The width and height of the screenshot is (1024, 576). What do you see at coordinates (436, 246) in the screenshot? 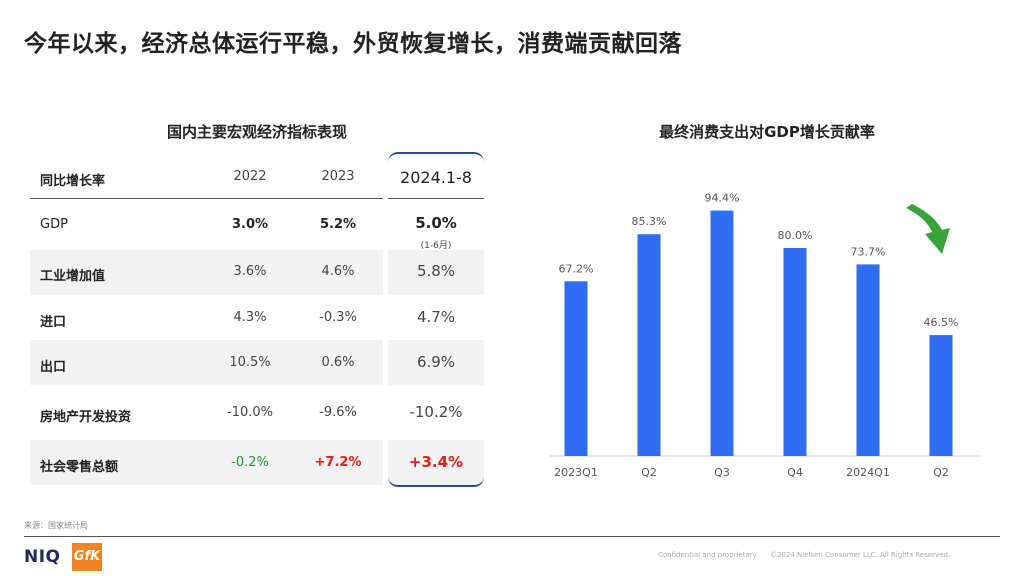
I see `gdp-2024-note: (1-6月)` at bounding box center [436, 246].